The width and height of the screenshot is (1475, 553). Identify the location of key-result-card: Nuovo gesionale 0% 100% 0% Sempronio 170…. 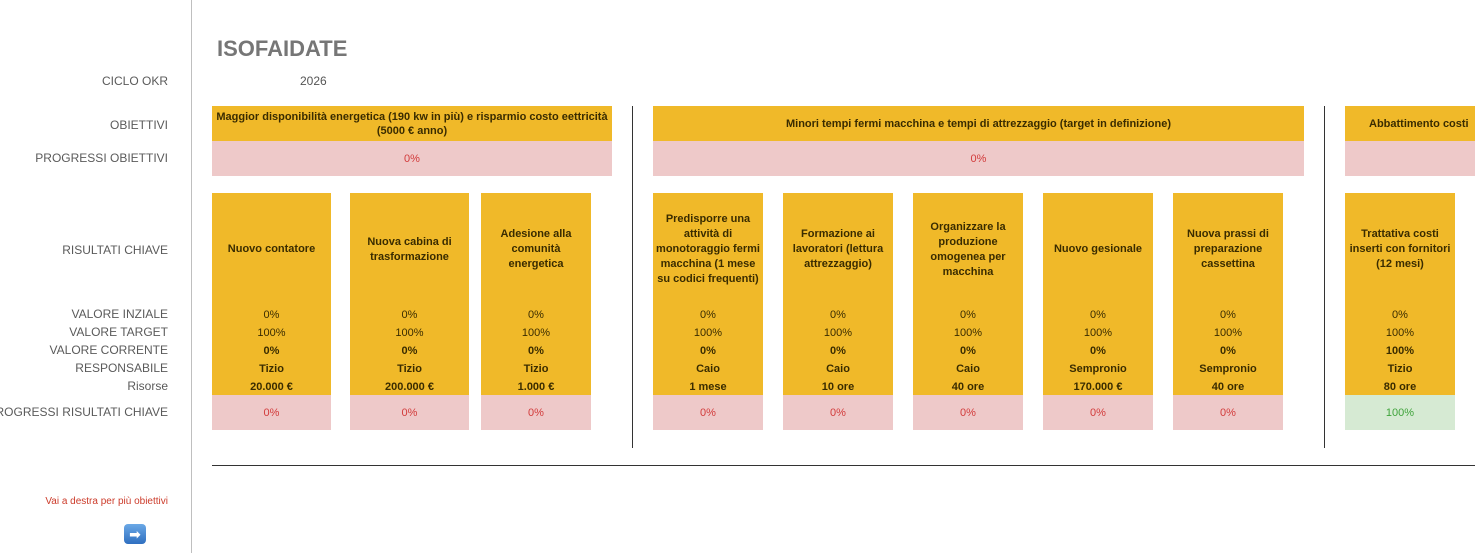
(1098, 294).